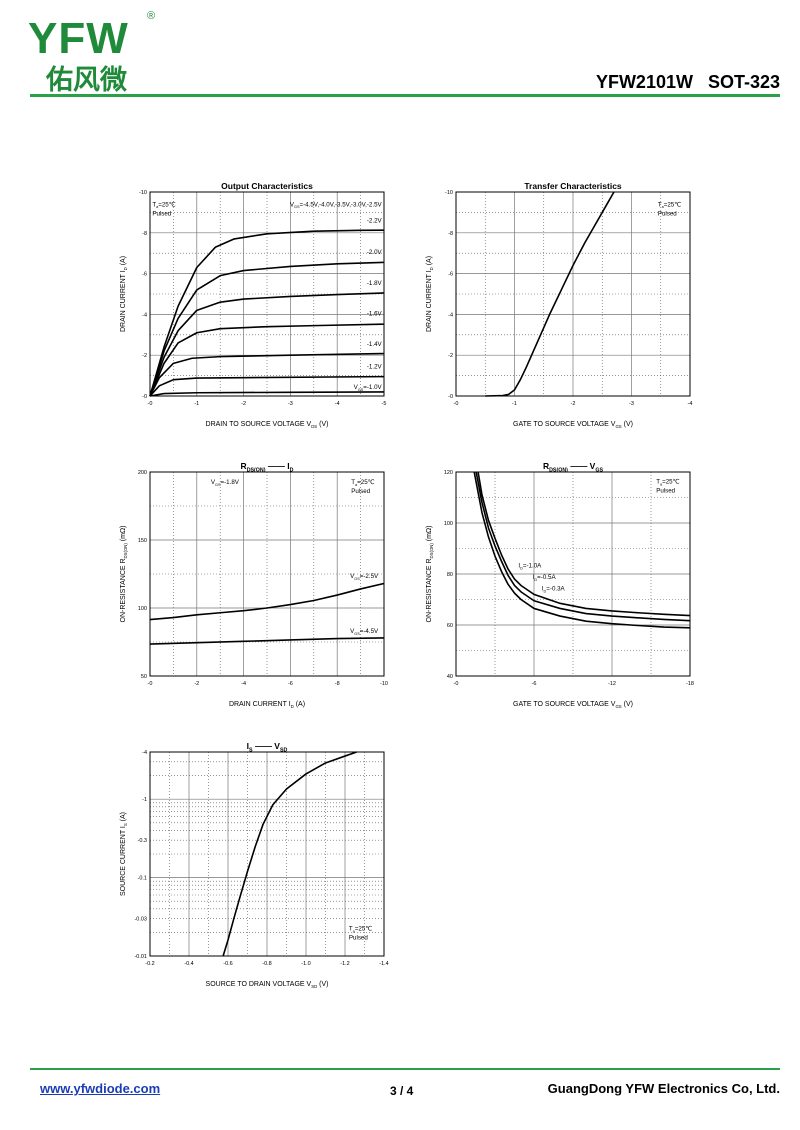 This screenshot has height=1130, width=800. I want to click on company-name: GuangDong YFW Electronics Co, Ltd., so click(663, 1088).